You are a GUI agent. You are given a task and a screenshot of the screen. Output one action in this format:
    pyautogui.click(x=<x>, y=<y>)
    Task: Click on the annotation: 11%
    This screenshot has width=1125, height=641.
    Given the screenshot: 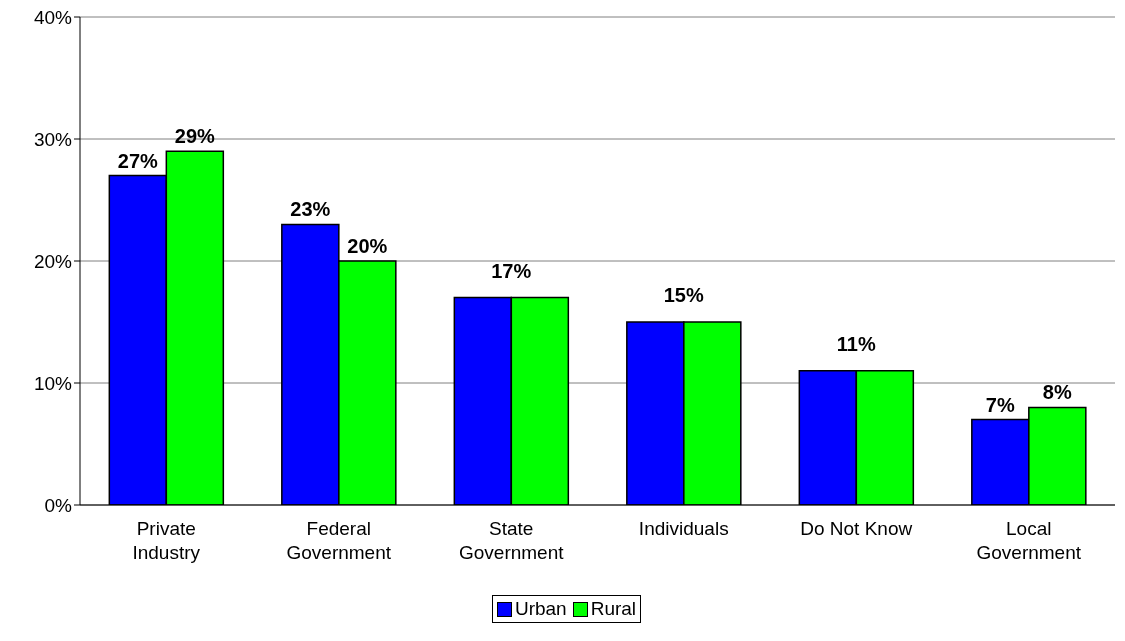 What is the action you would take?
    pyautogui.click(x=856, y=343)
    